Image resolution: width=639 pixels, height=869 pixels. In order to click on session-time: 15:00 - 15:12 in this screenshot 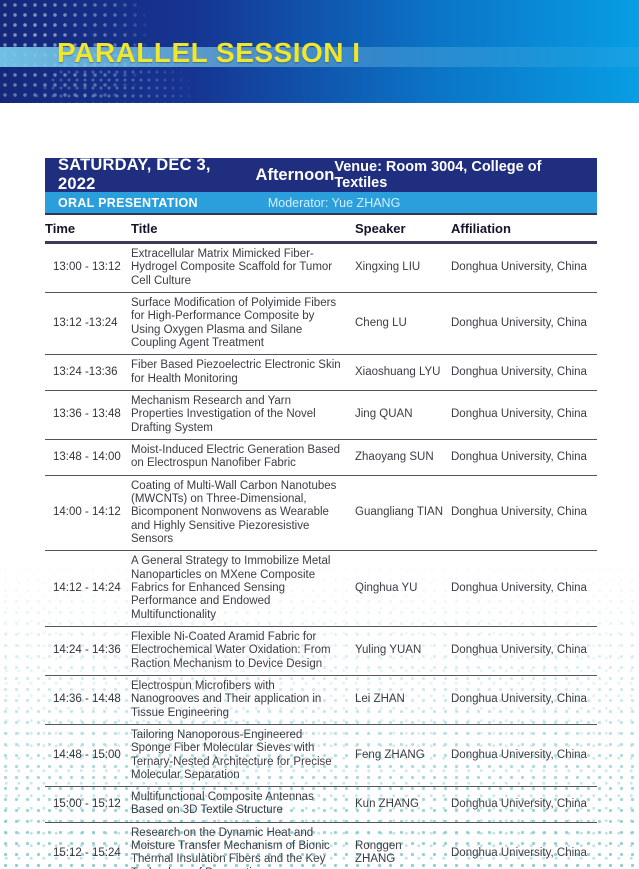, I will do `click(88, 804)`.